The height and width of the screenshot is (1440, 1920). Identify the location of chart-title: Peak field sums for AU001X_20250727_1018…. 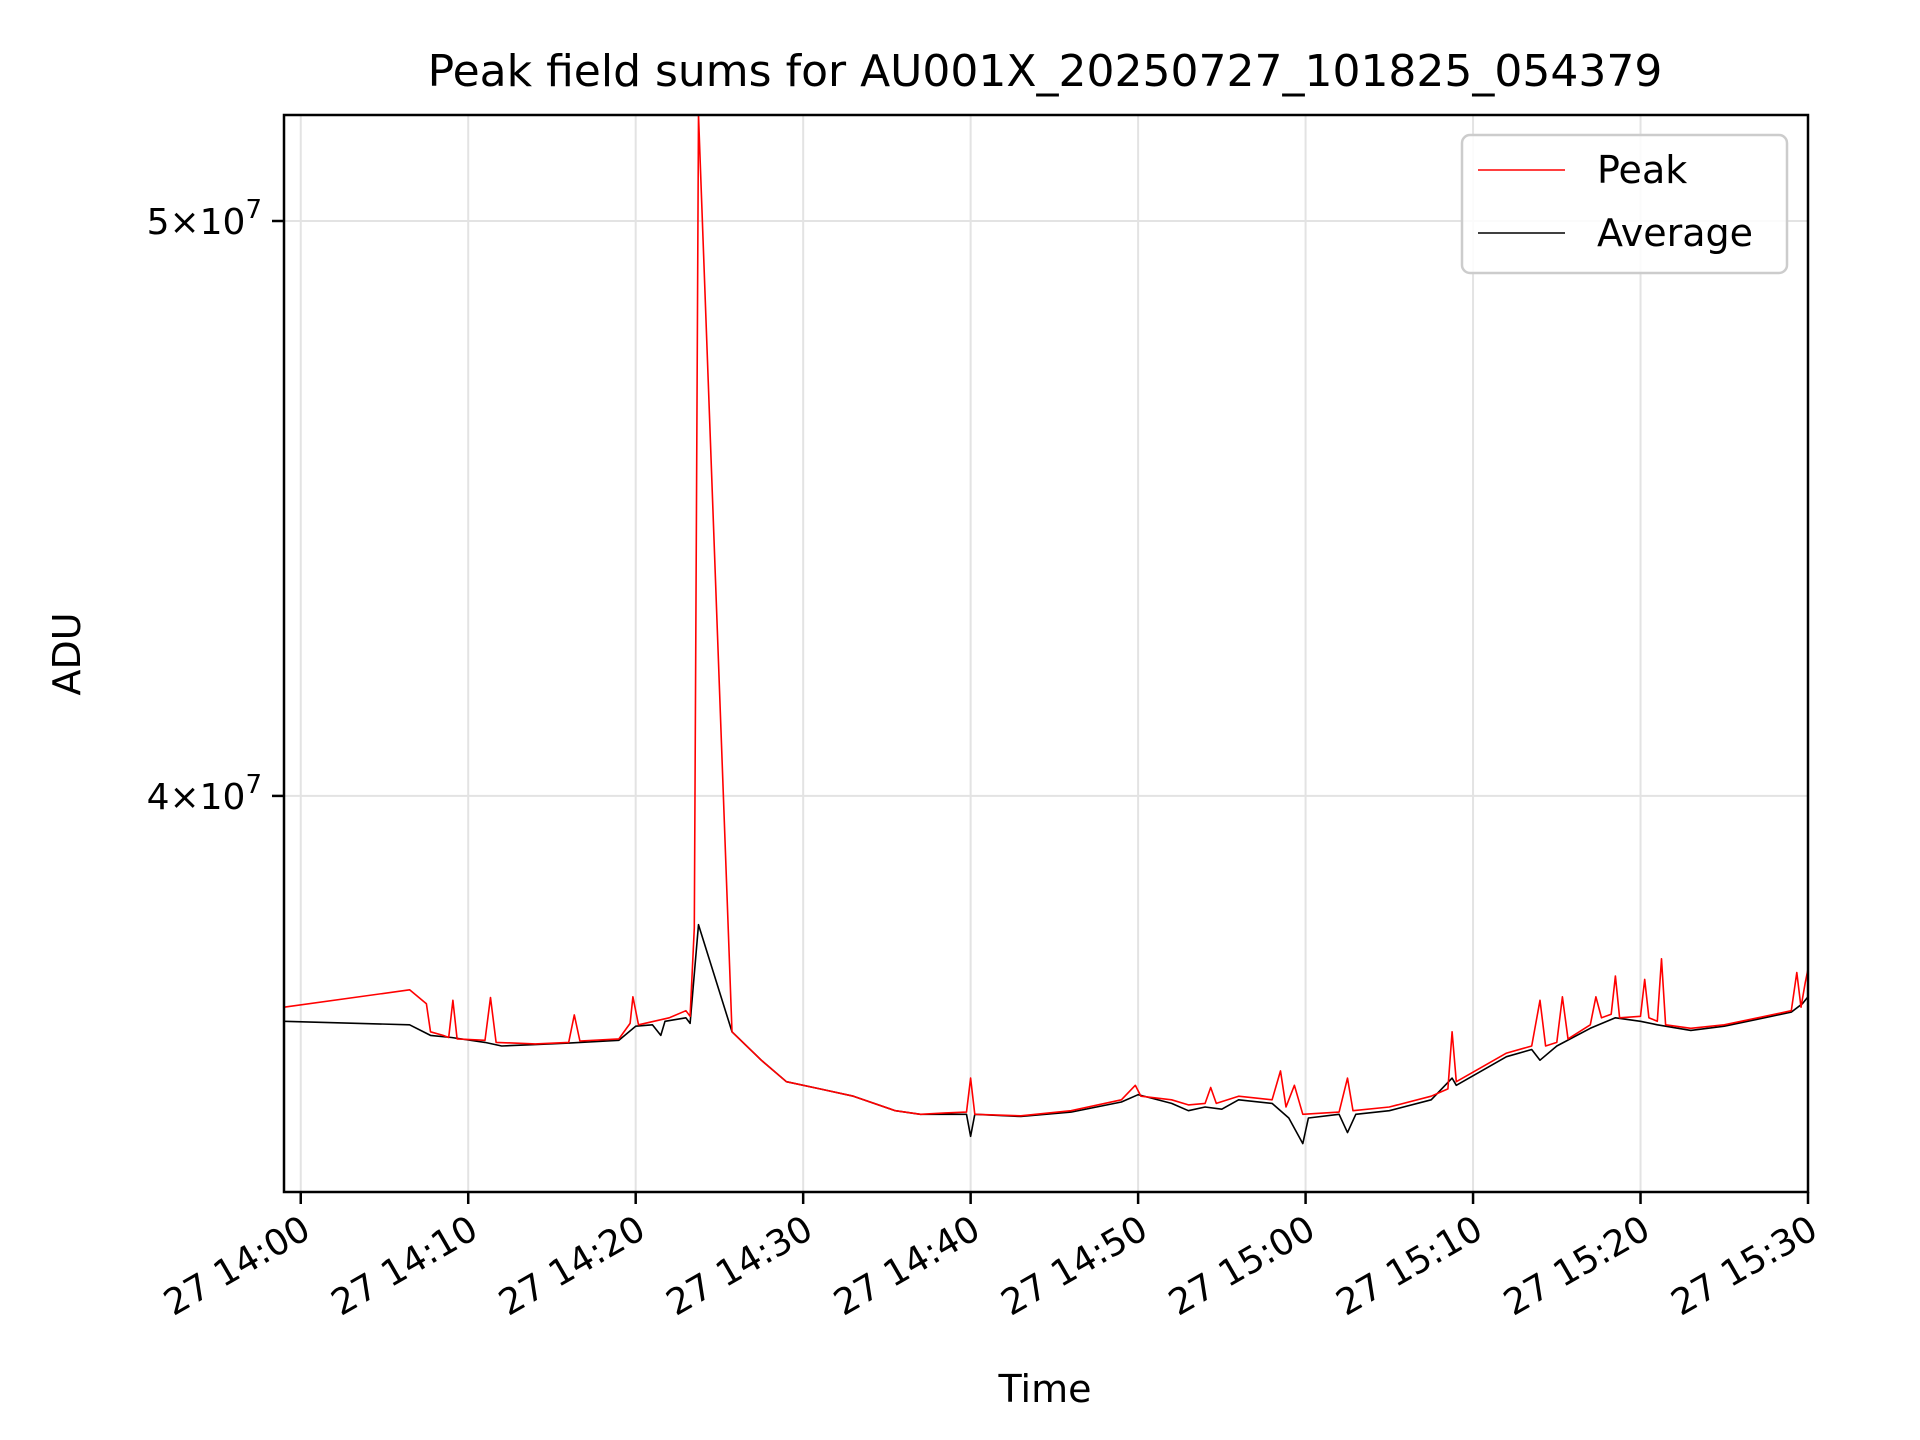
(1045, 71).